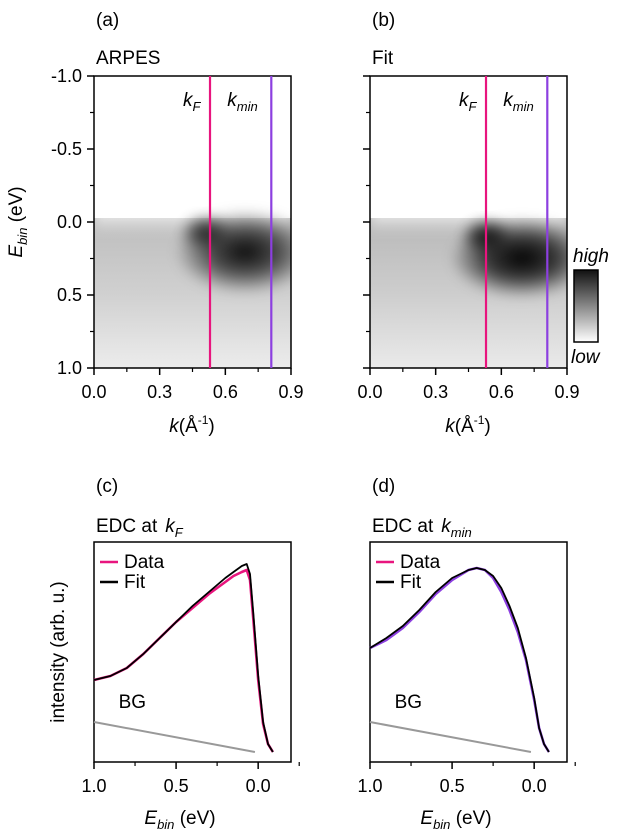 Image resolution: width=621 pixels, height=834 pixels. I want to click on colorbar, so click(586, 306).